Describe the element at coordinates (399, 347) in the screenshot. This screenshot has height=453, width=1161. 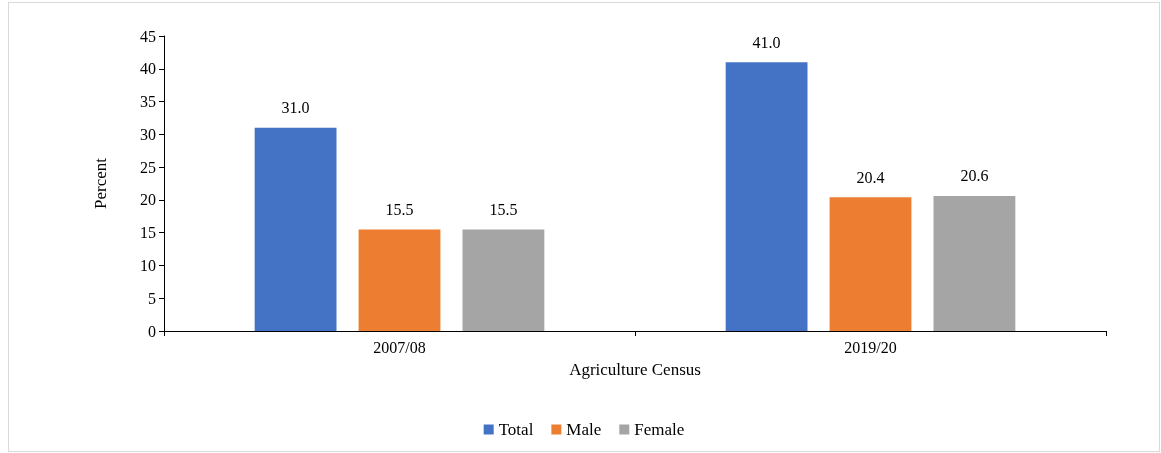
I see `x-tick-label: 2007/08` at that location.